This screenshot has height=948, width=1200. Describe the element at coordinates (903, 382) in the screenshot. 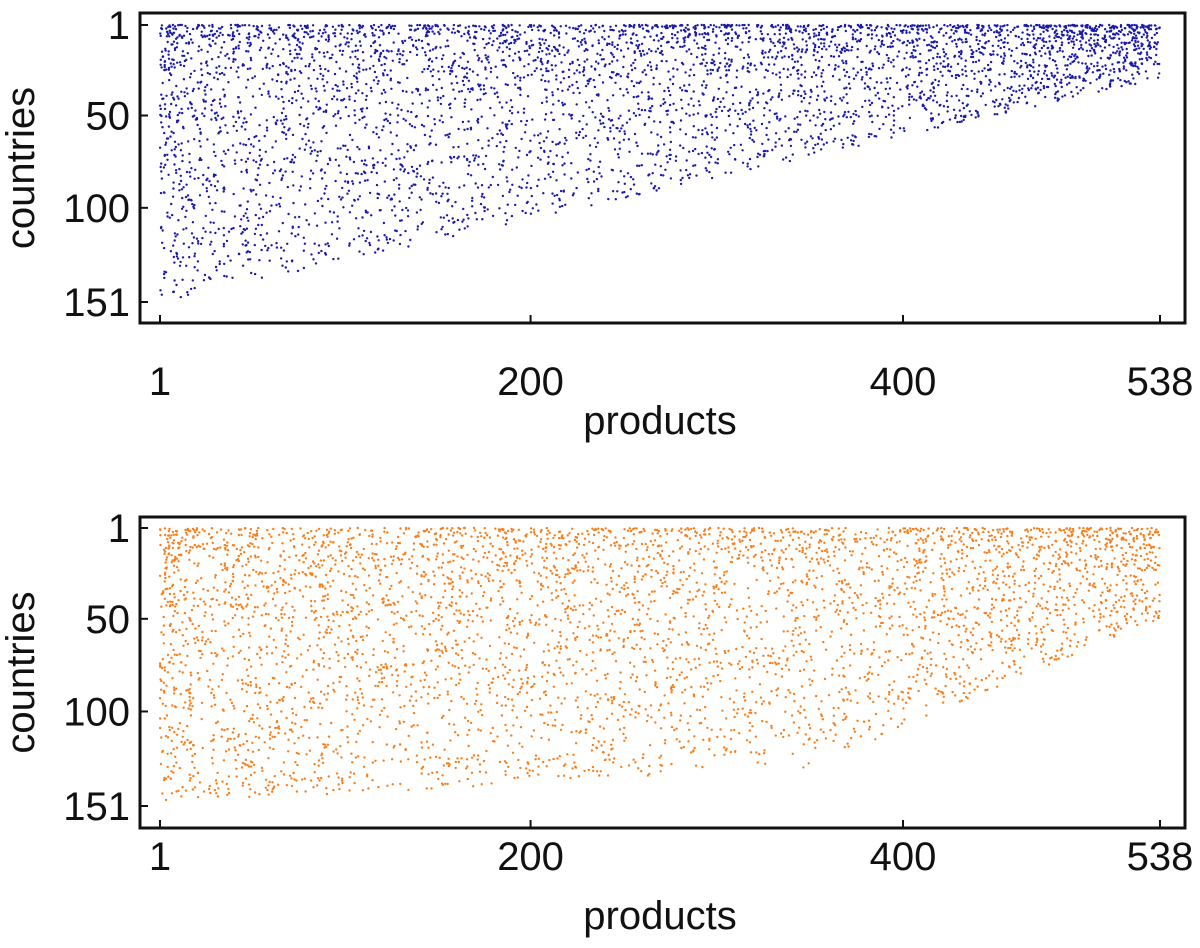

I see `x-tick-label: 400` at that location.